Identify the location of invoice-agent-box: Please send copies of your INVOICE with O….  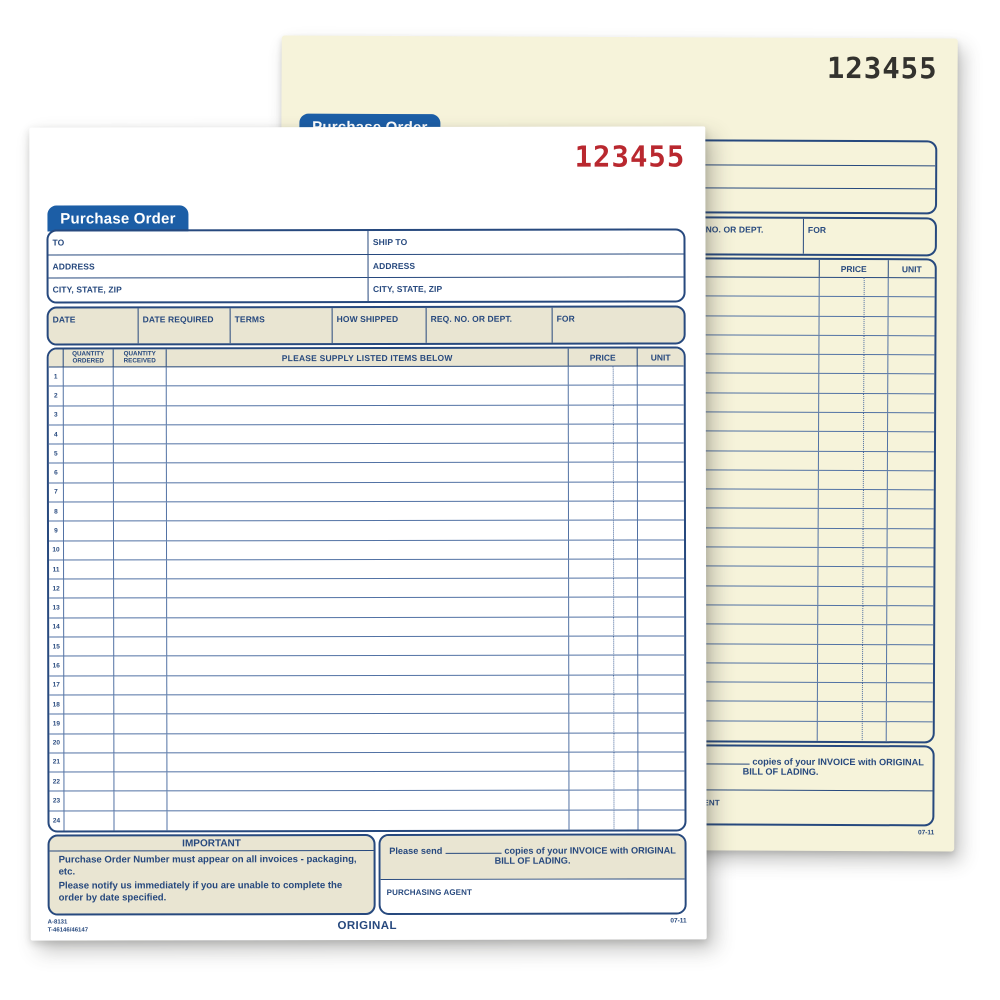
(532, 874).